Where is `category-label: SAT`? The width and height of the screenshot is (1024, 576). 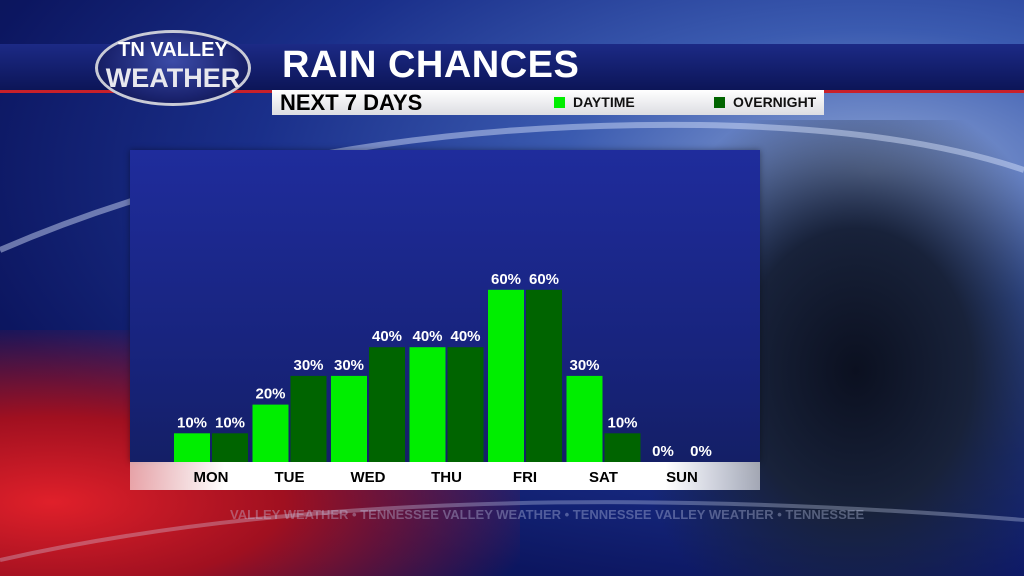 category-label: SAT is located at coordinates (603, 477).